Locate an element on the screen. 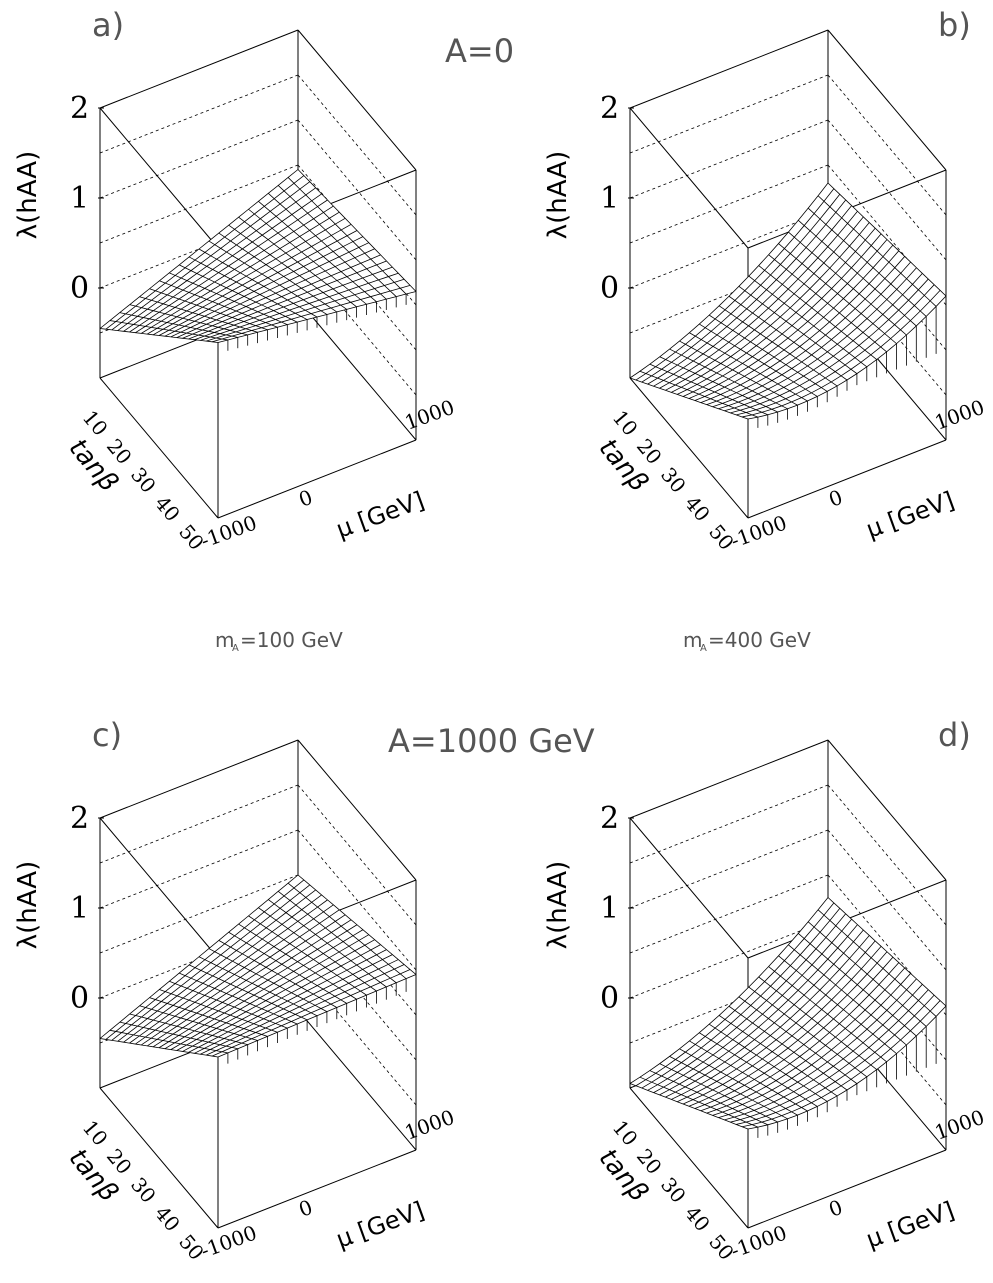 The image size is (993, 1283). right-column-condition-m: m is located at coordinates (692, 640).